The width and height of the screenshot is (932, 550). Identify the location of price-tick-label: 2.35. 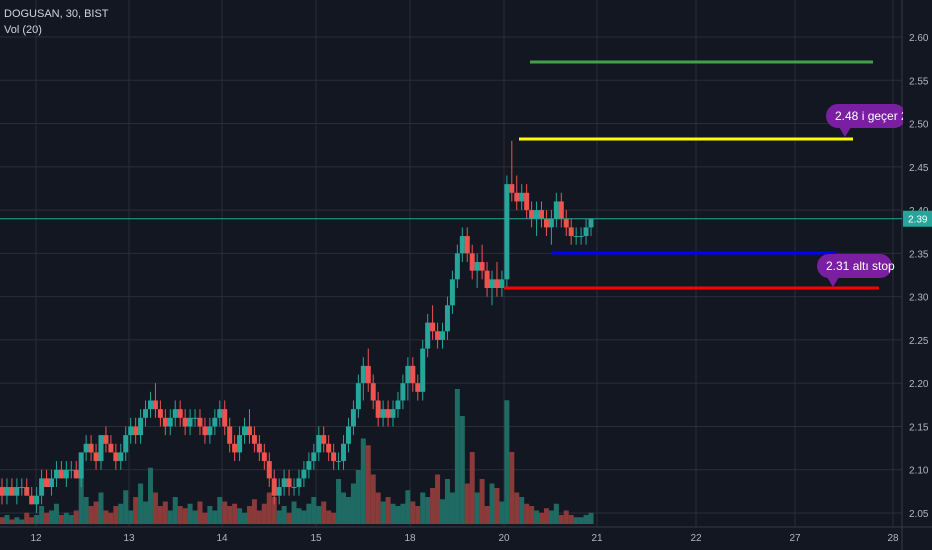
(919, 254).